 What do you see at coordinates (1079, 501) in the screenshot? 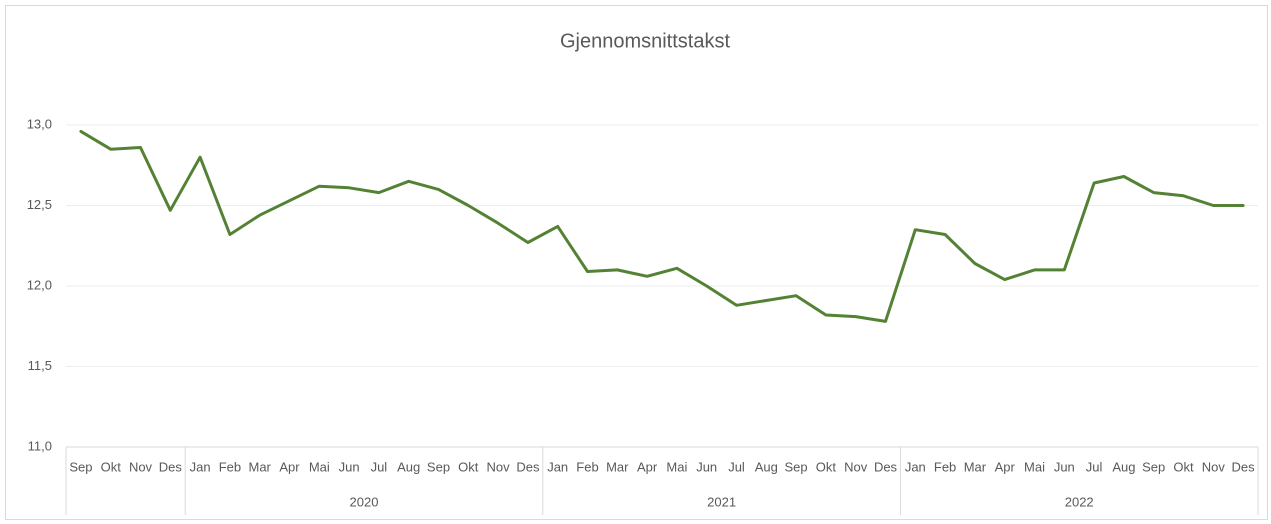
I see `x-group-label: 2022` at bounding box center [1079, 501].